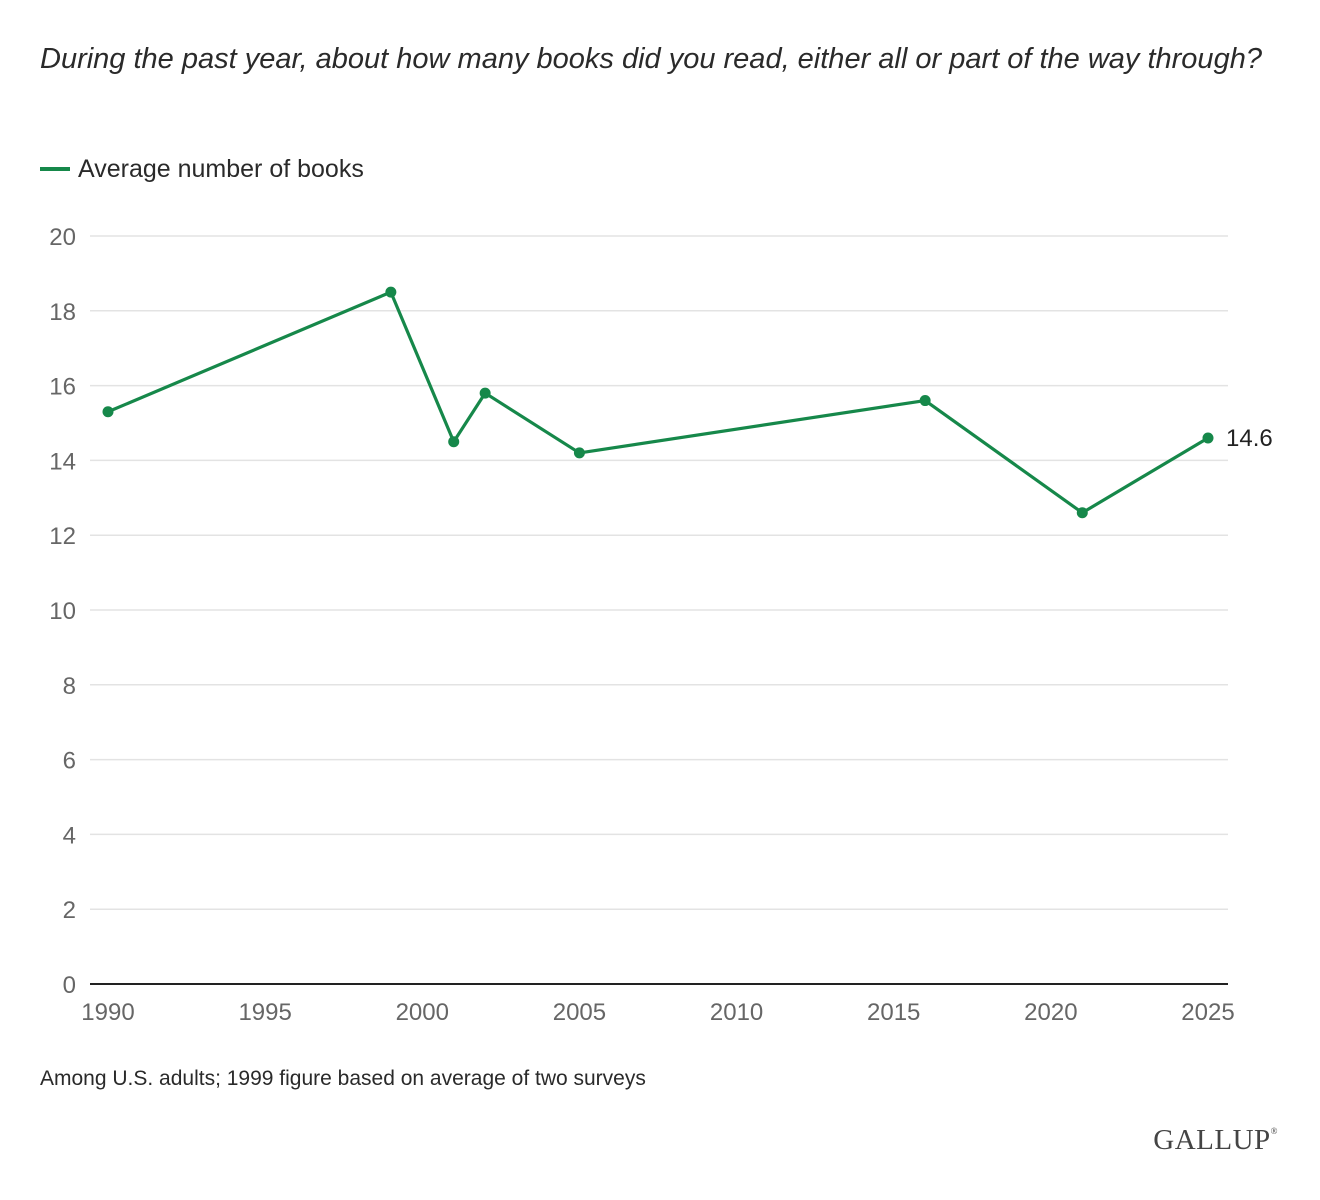 Image resolution: width=1320 pixels, height=1200 pixels. I want to click on y-tick-label: 12, so click(62, 536).